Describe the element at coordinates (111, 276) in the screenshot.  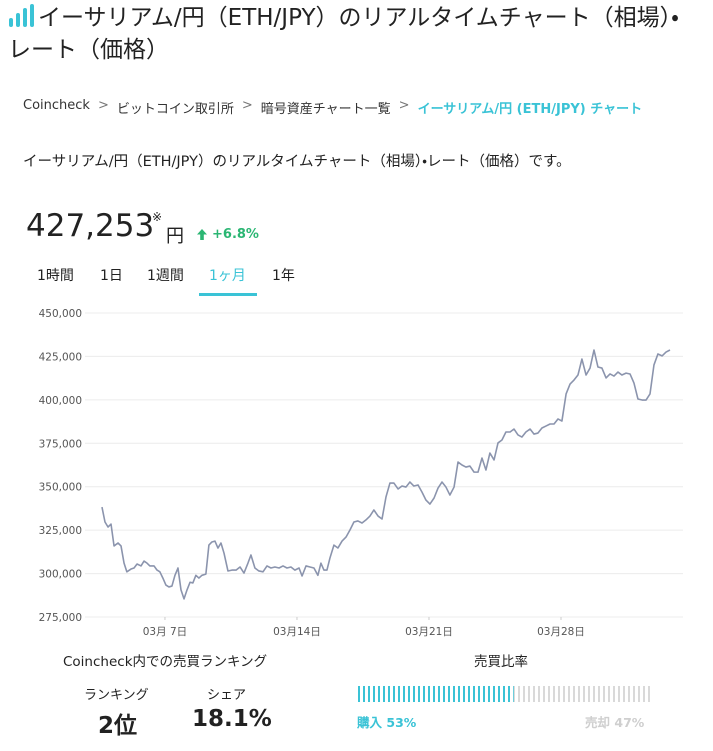
I see `tab: 1日` at that location.